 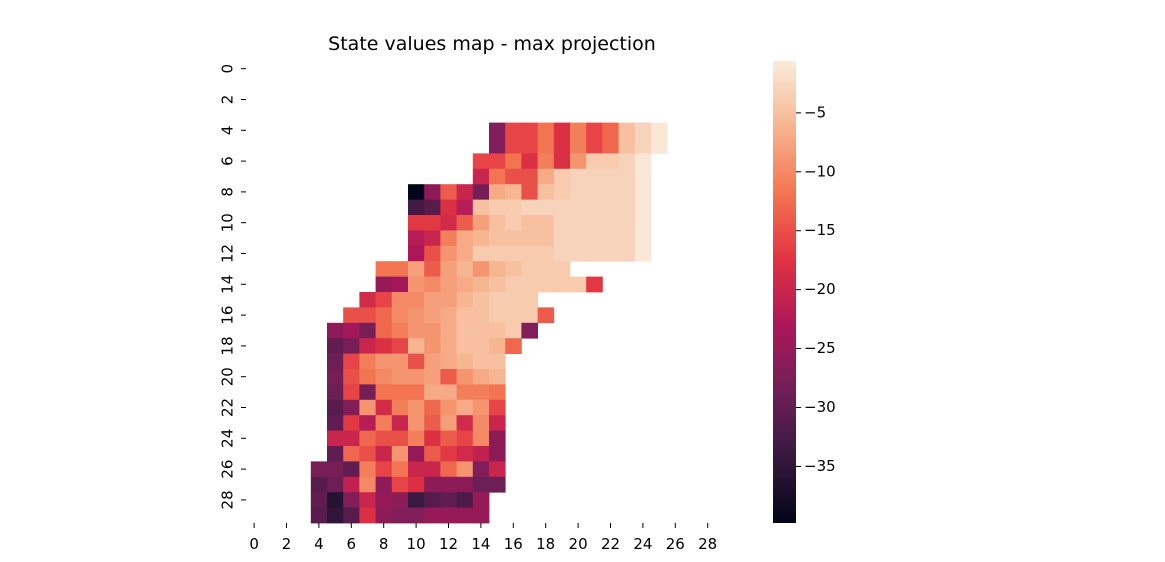 What do you see at coordinates (384, 544) in the screenshot?
I see `x-tick-label: 8` at bounding box center [384, 544].